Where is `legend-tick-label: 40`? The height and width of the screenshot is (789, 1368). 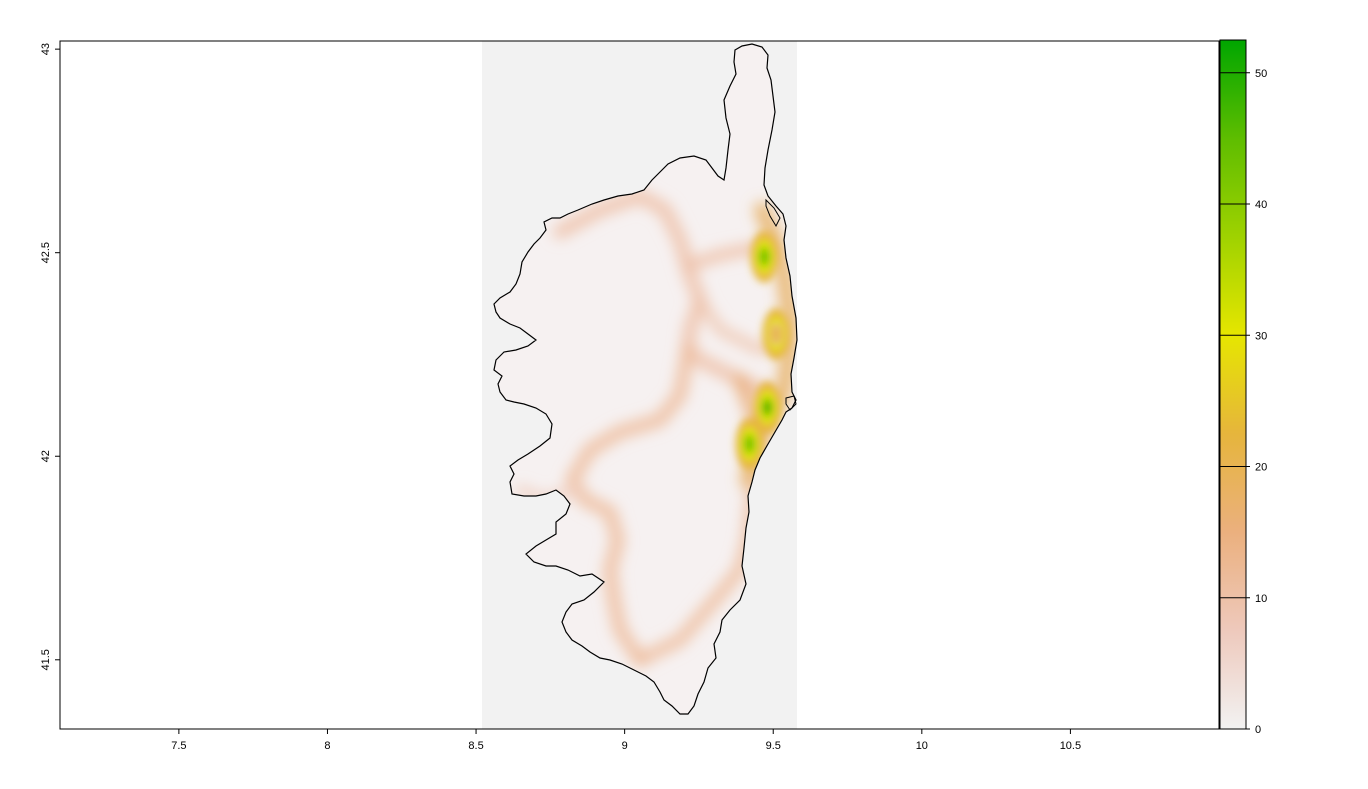 legend-tick-label: 40 is located at coordinates (1261, 205).